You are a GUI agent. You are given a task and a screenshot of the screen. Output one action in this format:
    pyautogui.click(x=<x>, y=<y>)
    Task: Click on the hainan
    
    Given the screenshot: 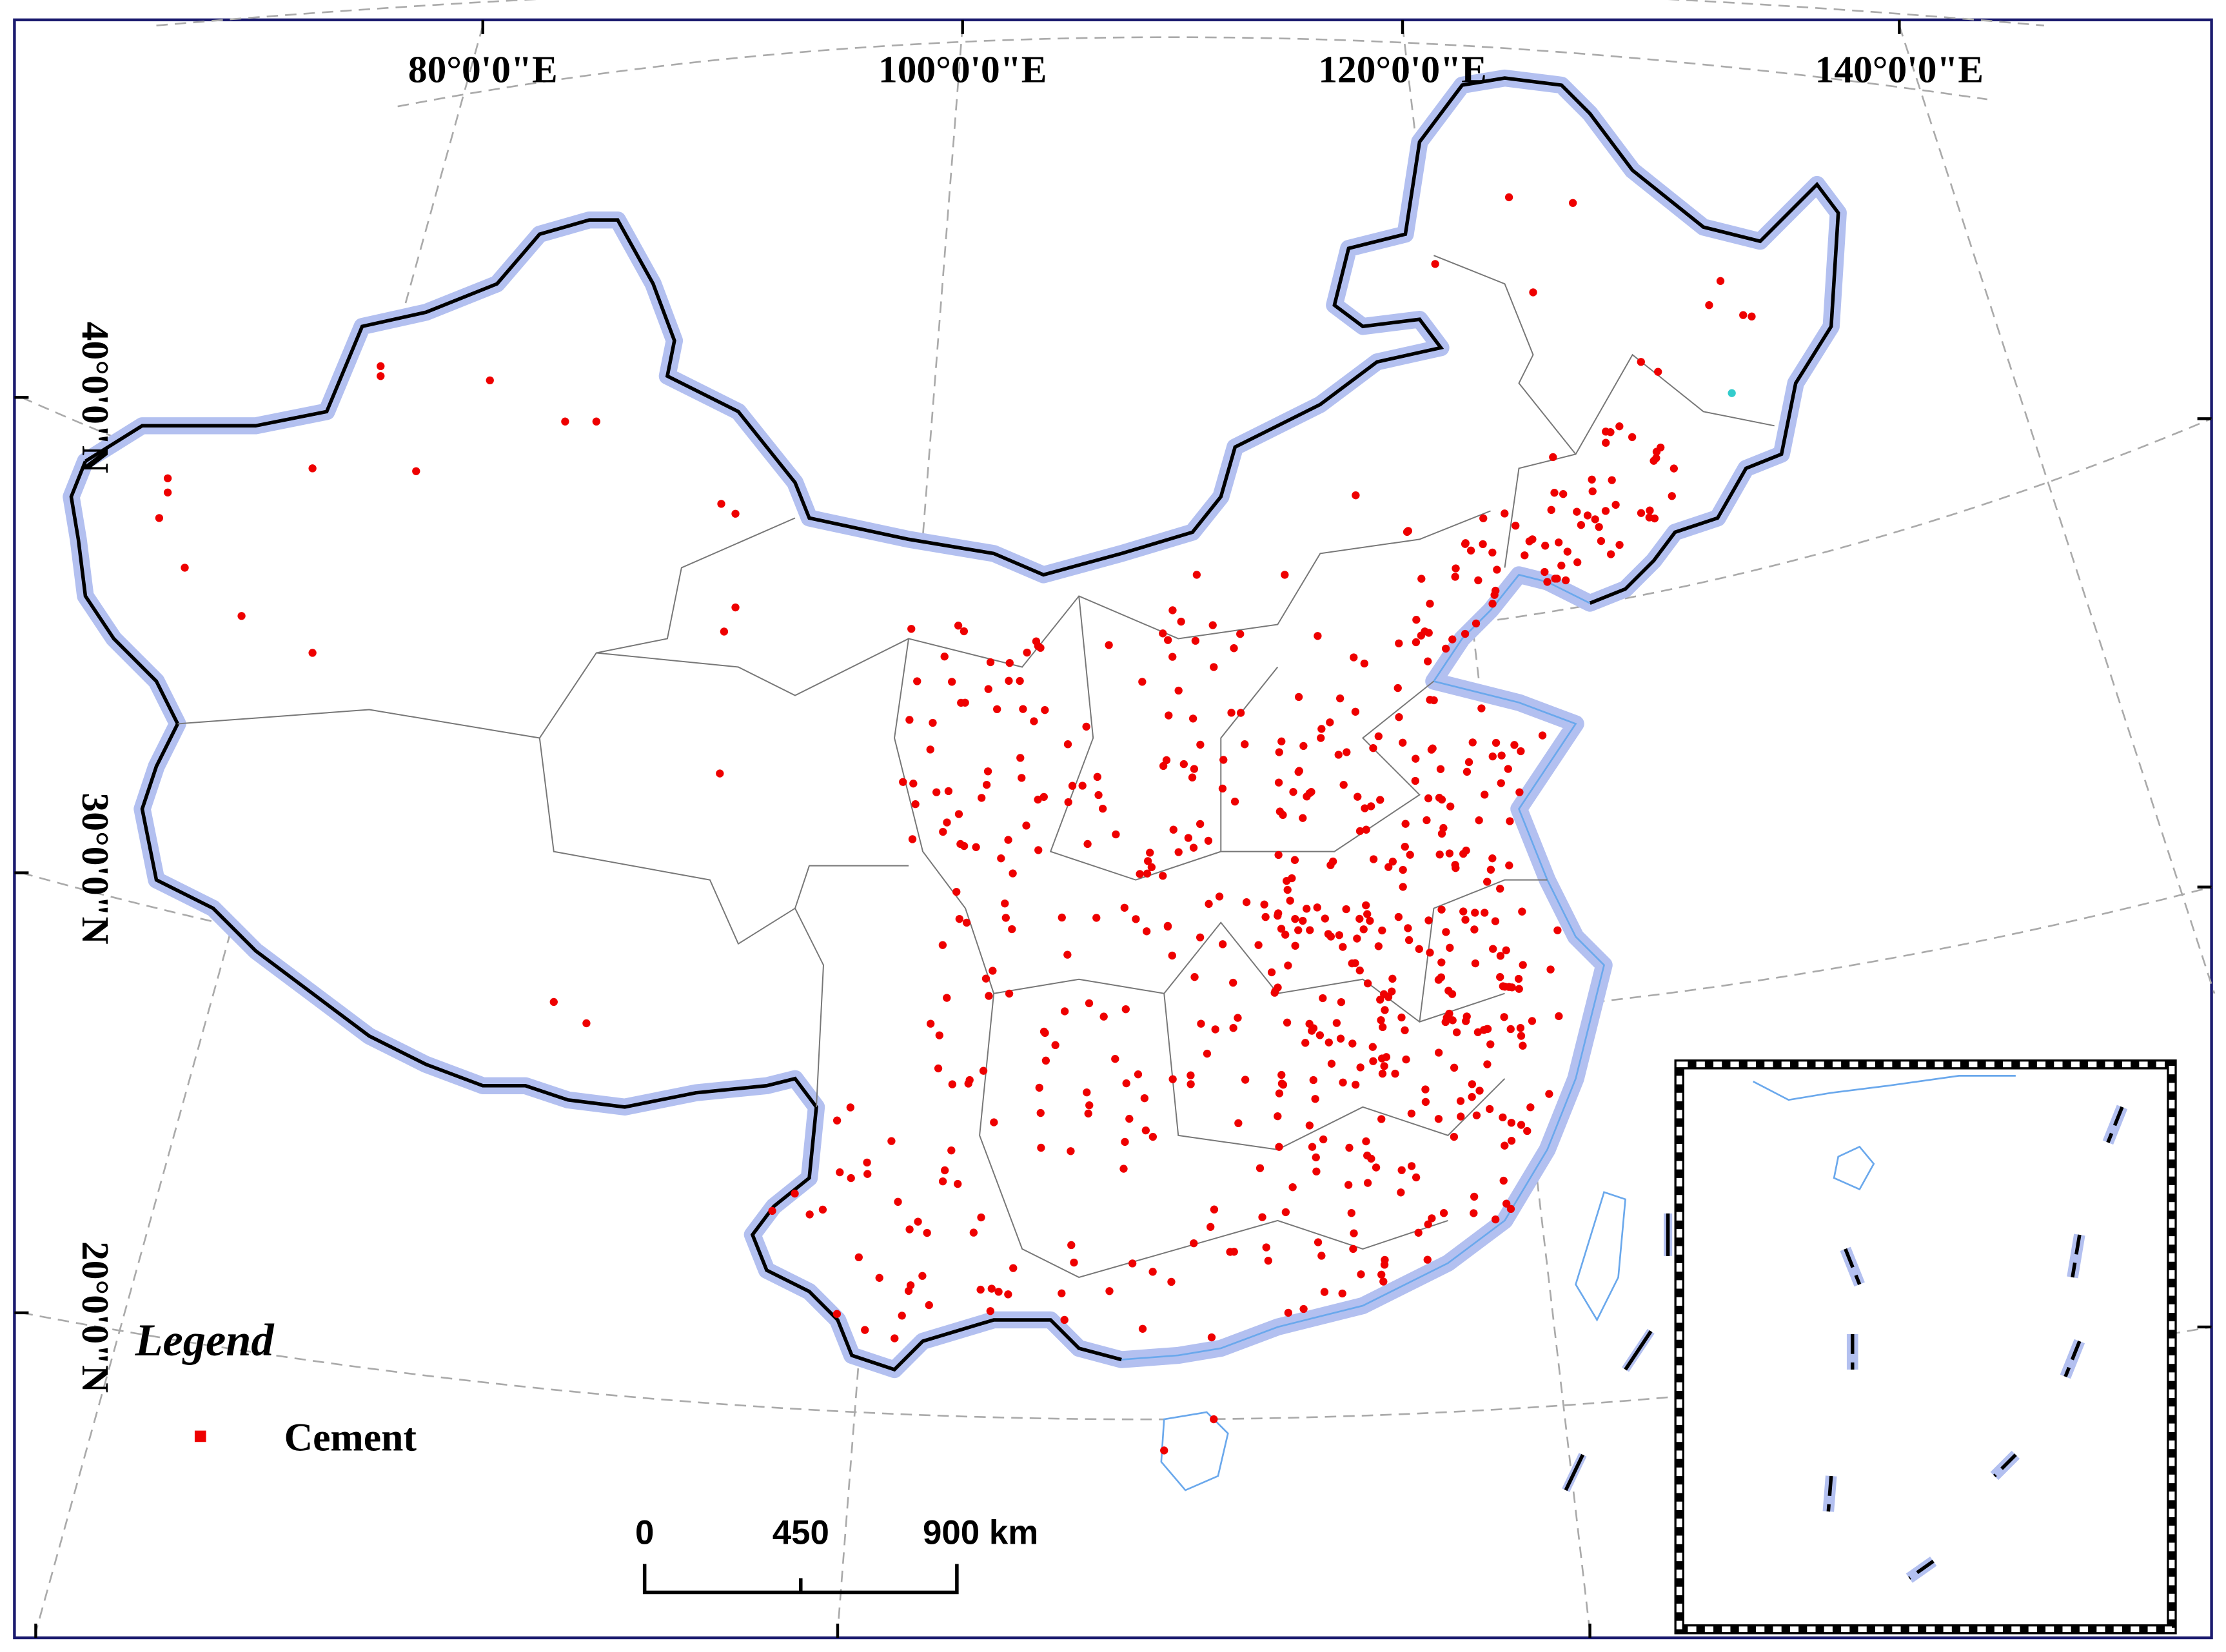 What is the action you would take?
    pyautogui.click(x=1194, y=1451)
    